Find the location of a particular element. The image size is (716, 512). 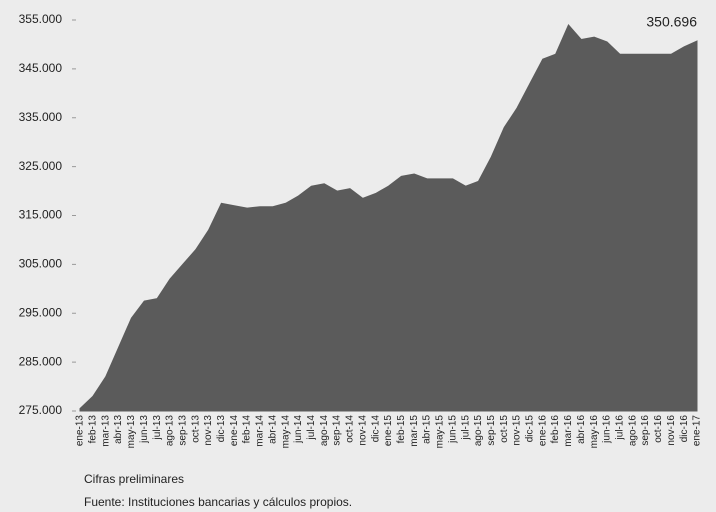

x-tick-label: mar-16 is located at coordinates (568, 431).